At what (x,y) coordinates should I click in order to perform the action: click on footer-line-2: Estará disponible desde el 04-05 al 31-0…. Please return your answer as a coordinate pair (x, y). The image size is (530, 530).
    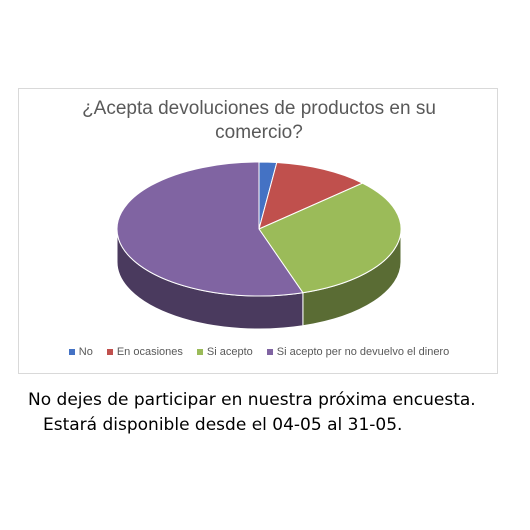
    Looking at the image, I should click on (223, 425).